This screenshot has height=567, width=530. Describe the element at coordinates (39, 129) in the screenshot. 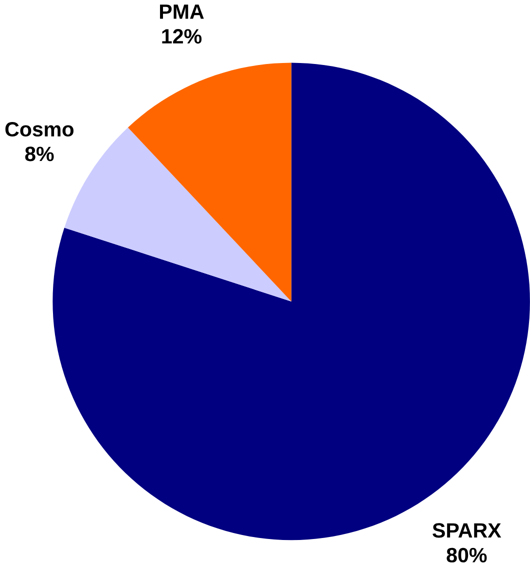

I see `slice-label: Cosmo` at that location.